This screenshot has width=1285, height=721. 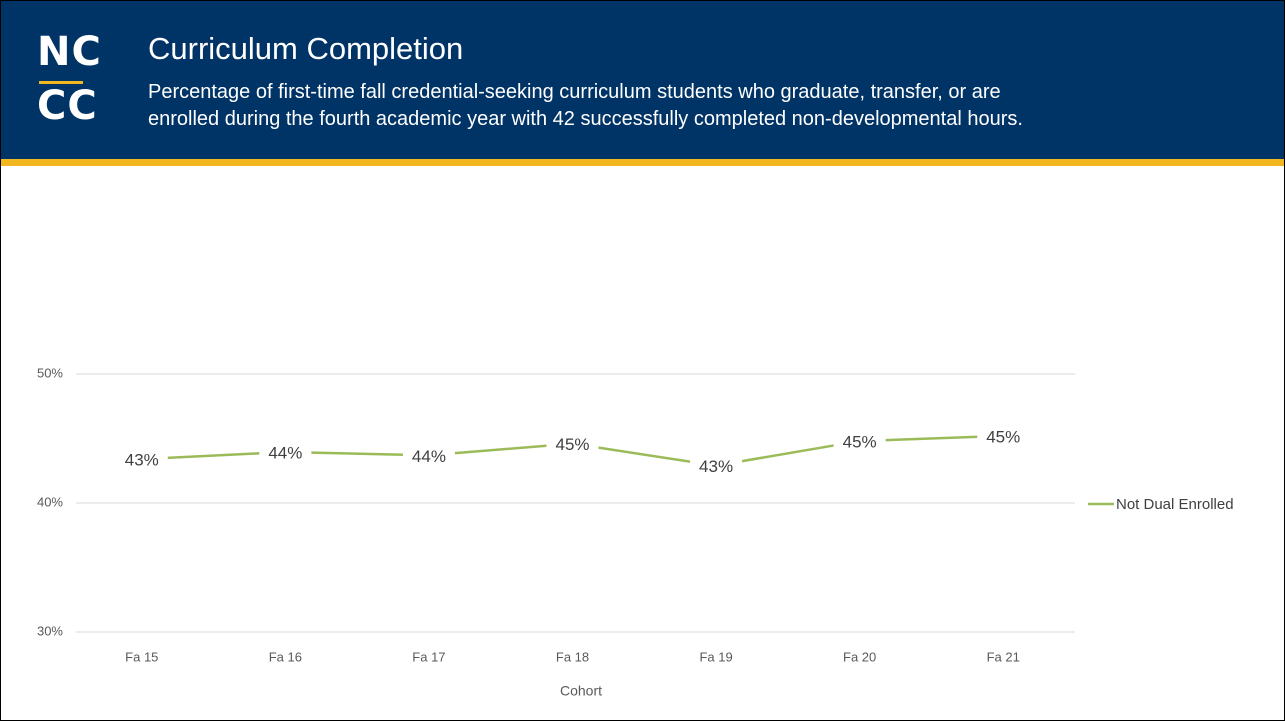 What do you see at coordinates (285, 656) in the screenshot?
I see `x-tick-label: Fa 16` at bounding box center [285, 656].